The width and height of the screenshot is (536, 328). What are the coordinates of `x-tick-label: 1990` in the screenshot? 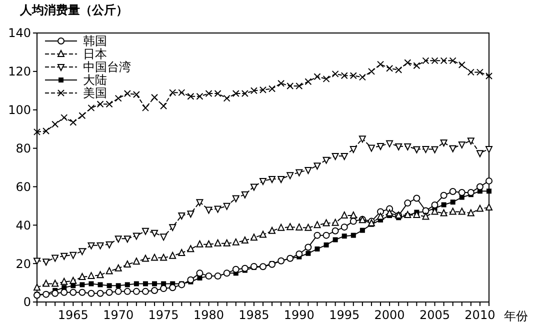 It's located at (299, 315).